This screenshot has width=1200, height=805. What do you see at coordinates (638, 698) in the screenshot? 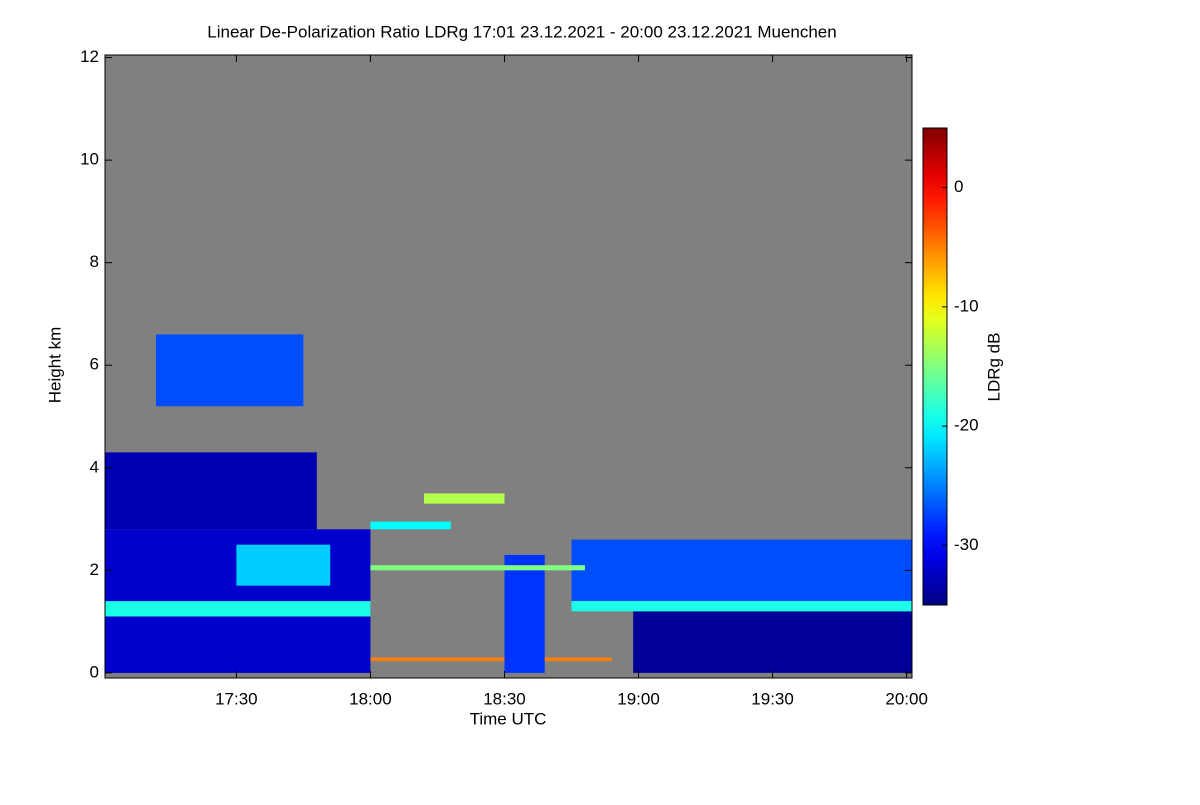
I see `x-tick-label: 19:00` at bounding box center [638, 698].